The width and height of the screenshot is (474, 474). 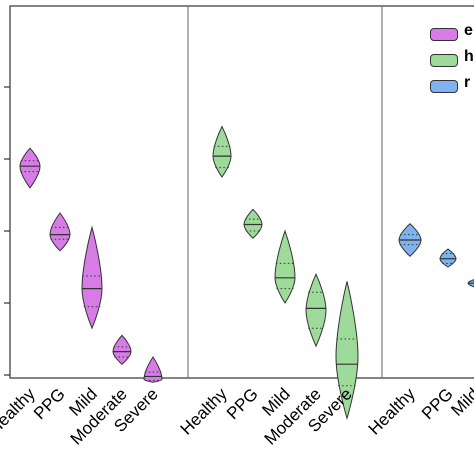 I want to click on legend-label-1: h, so click(x=469, y=56).